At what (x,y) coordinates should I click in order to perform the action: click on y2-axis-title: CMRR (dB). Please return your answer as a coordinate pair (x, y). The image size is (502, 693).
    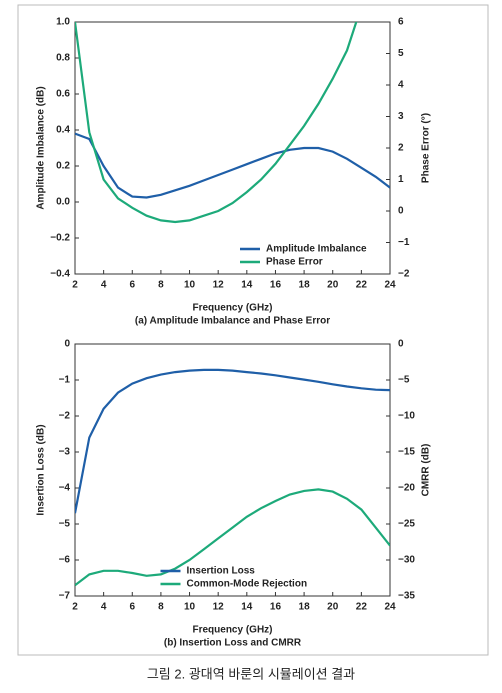
    Looking at the image, I should click on (426, 470).